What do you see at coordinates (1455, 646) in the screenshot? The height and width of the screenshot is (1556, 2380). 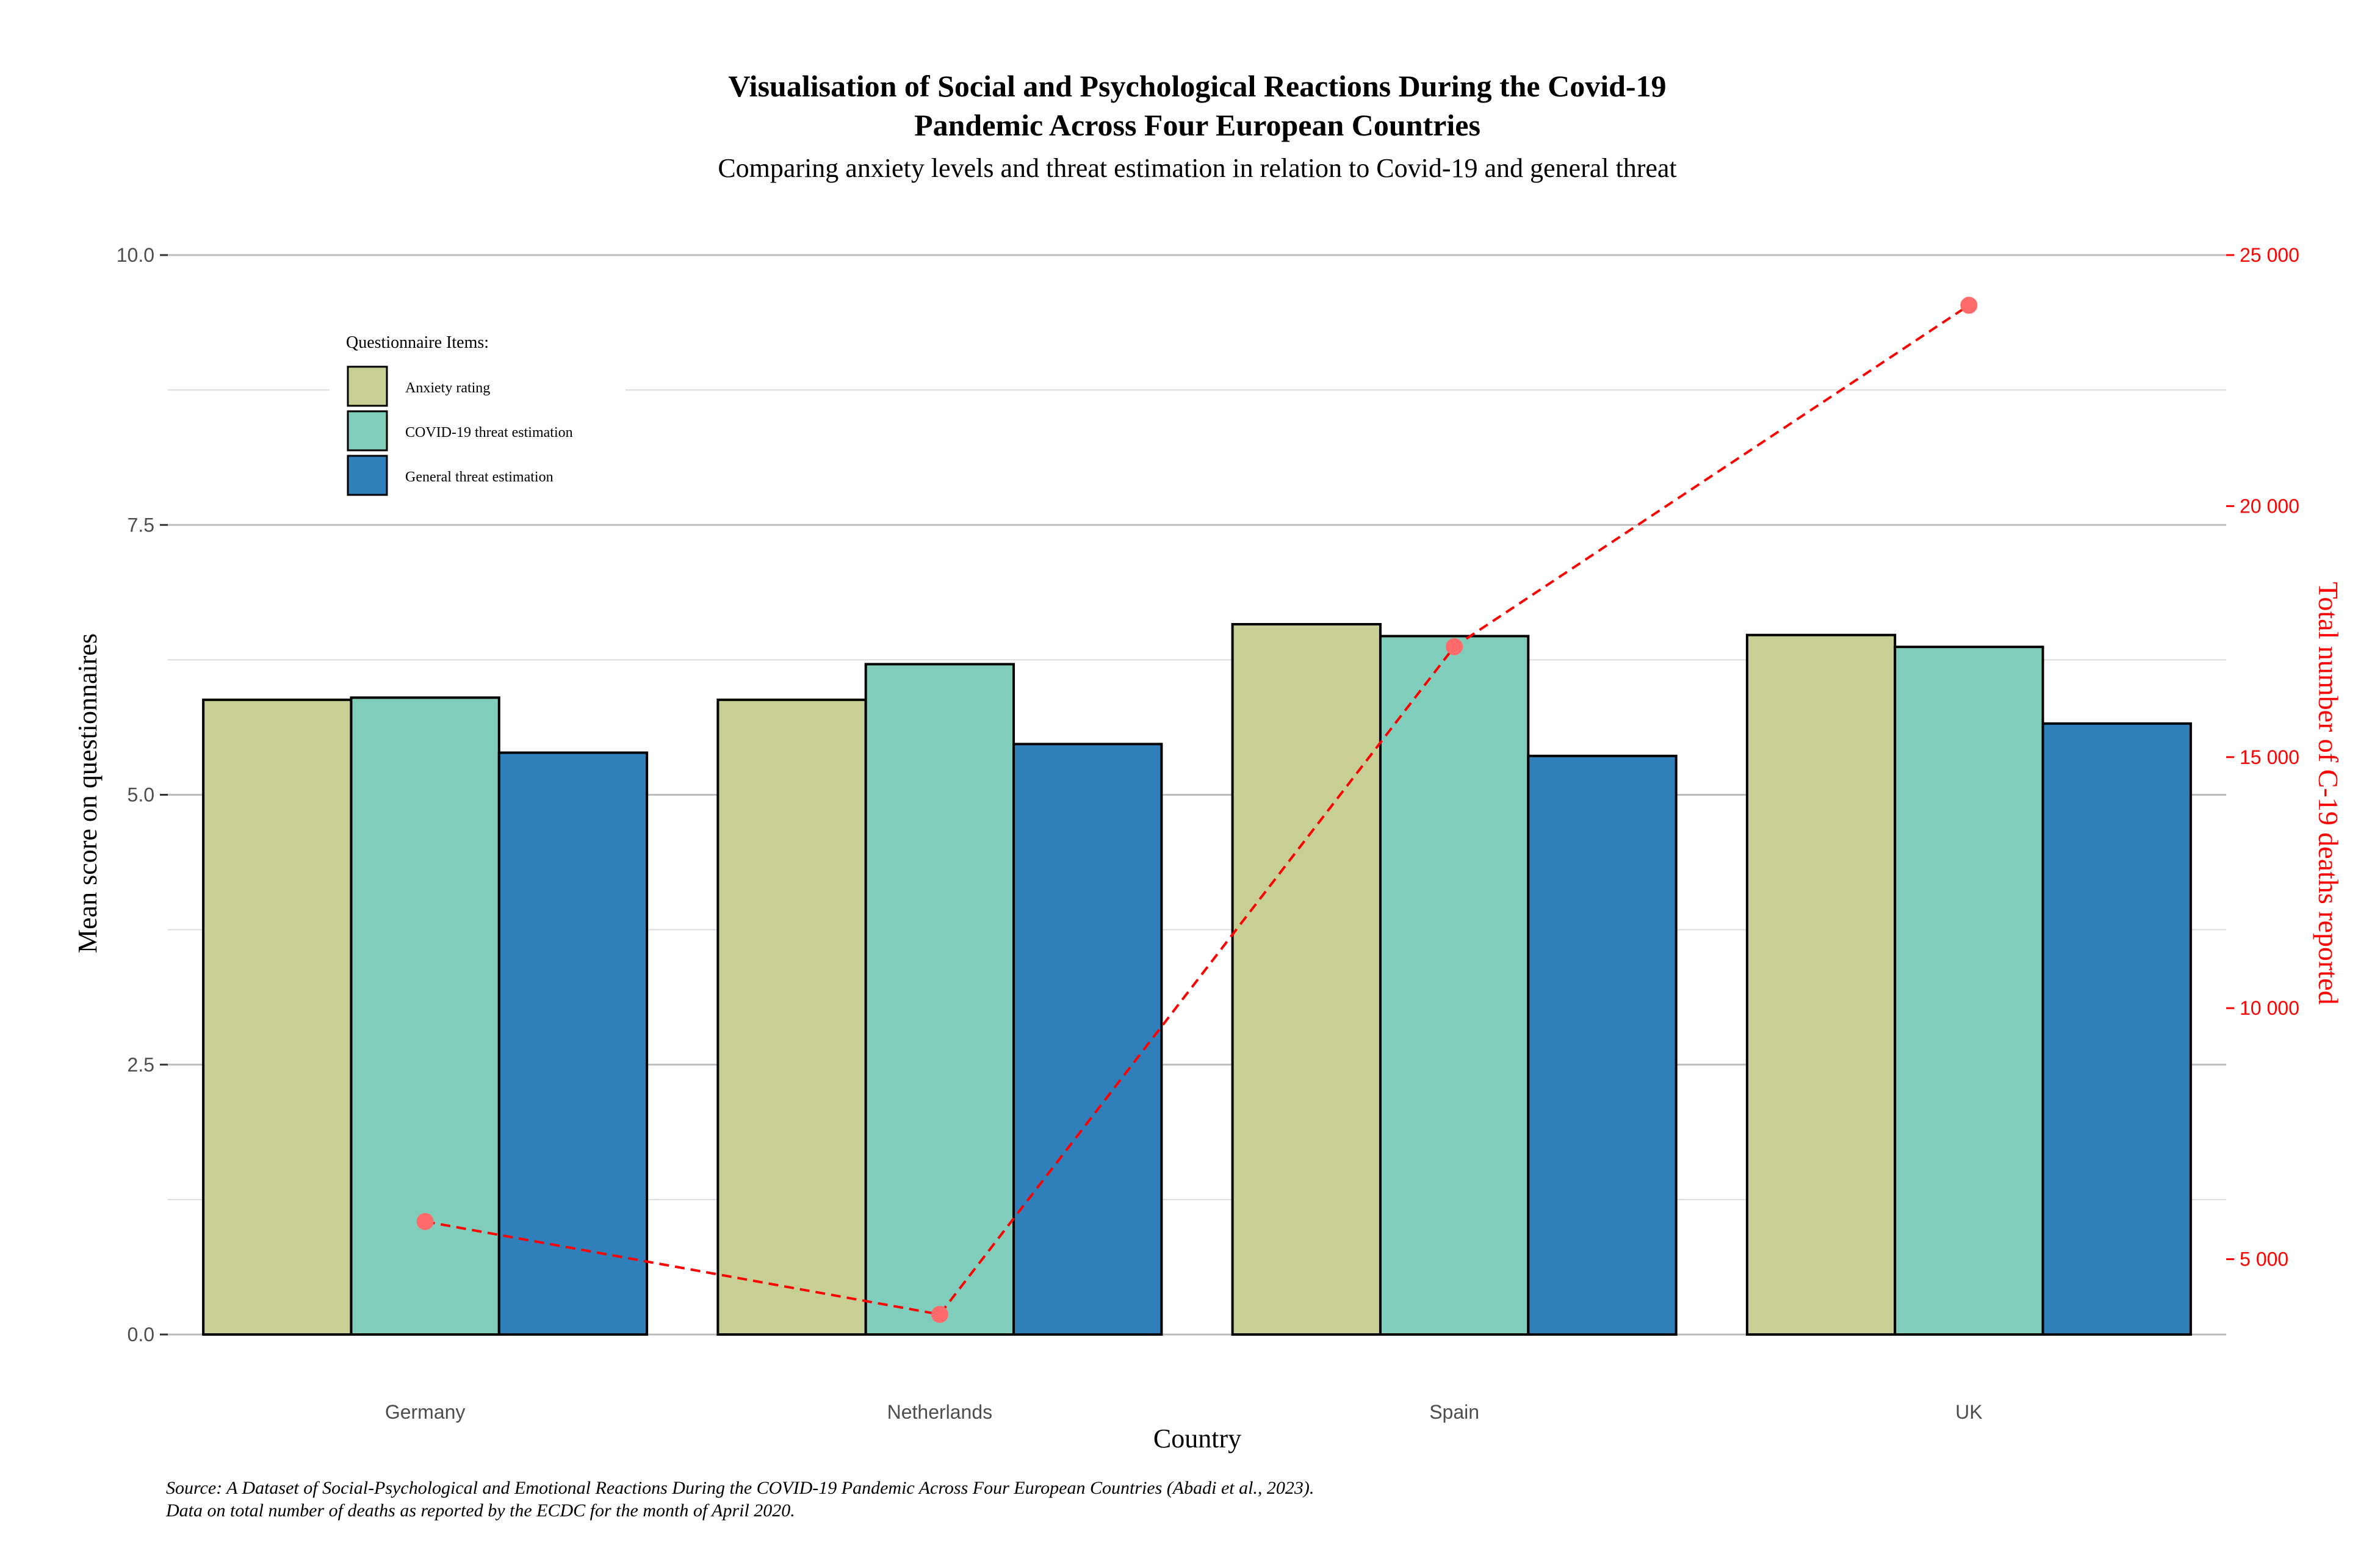 I see `deaths-point-spain` at bounding box center [1455, 646].